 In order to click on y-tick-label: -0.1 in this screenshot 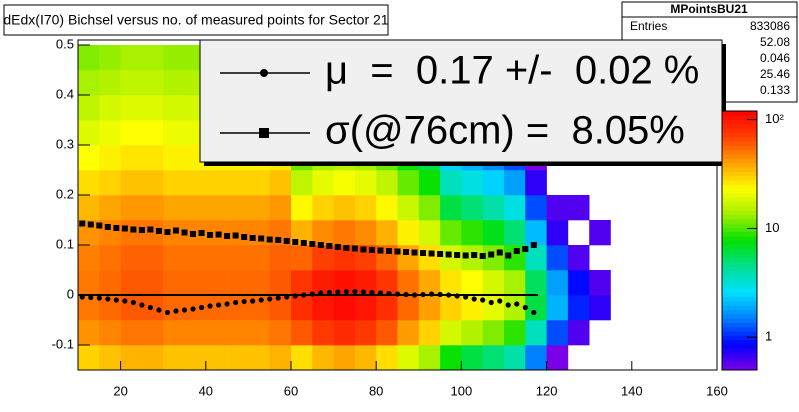, I will do `click(63, 343)`.